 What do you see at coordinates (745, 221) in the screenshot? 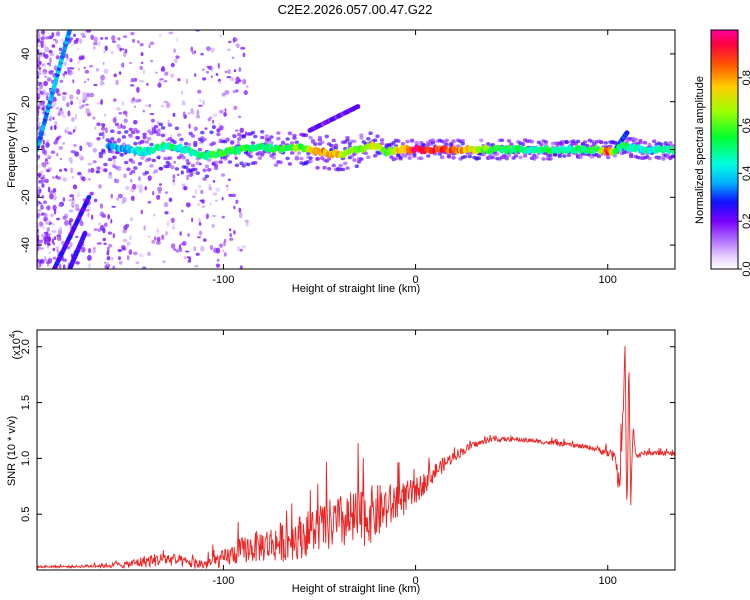
I see `colorbar-tick-label: 0.2` at bounding box center [745, 221].